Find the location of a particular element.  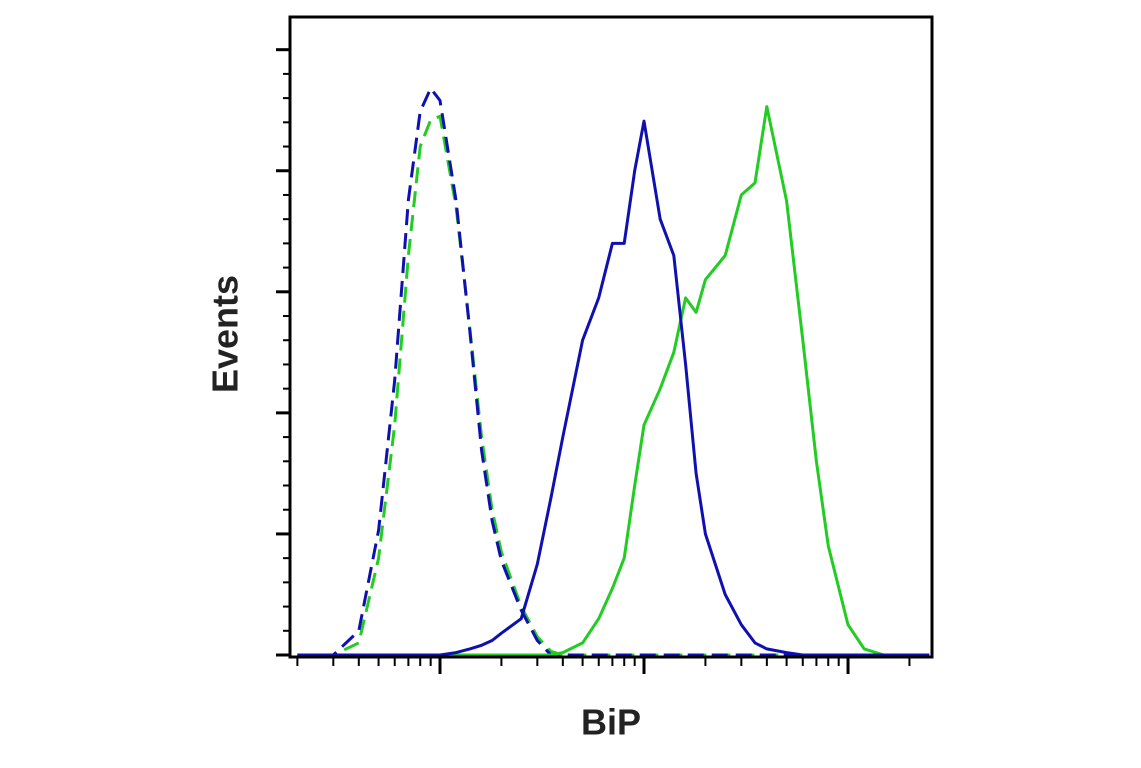

y-axis-title: Events is located at coordinates (225, 334).